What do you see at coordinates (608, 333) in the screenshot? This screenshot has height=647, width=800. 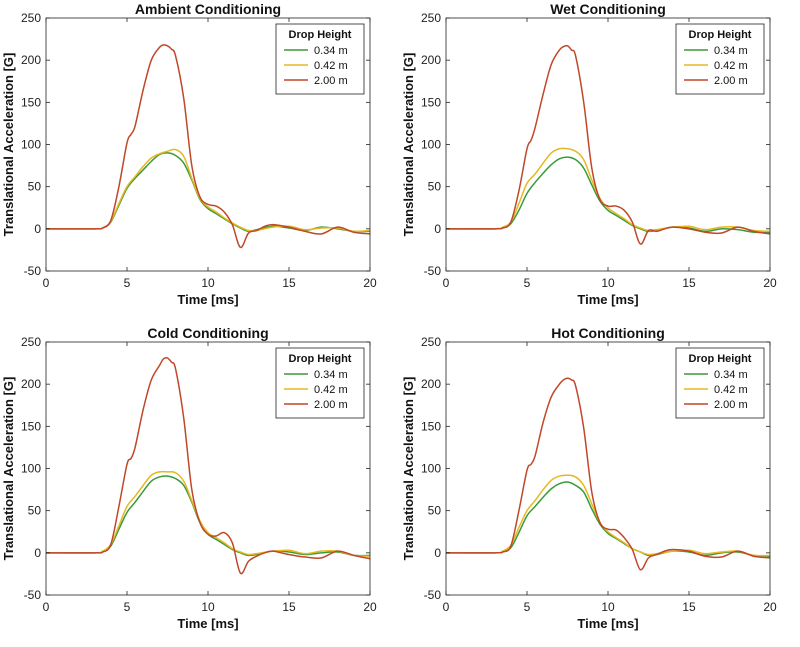 I see `chart-title: Hot Conditioning` at bounding box center [608, 333].